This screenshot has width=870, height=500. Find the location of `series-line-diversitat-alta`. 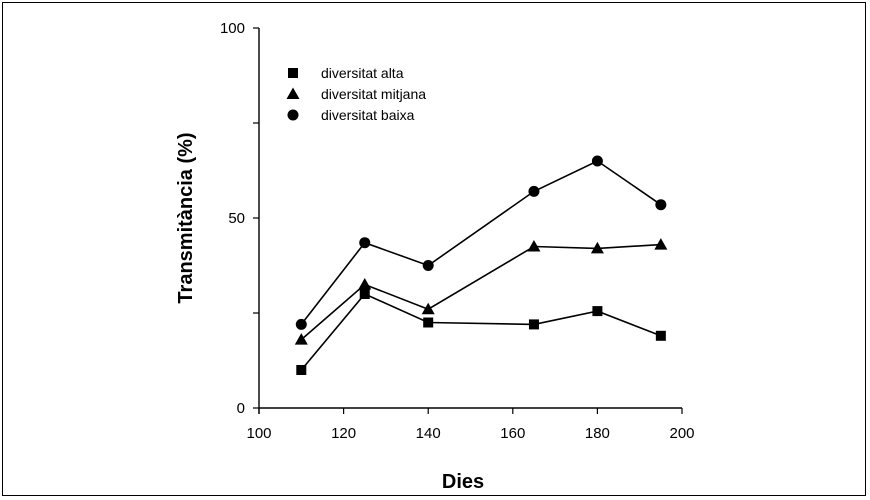

series-line-diversitat-alta is located at coordinates (481, 332).